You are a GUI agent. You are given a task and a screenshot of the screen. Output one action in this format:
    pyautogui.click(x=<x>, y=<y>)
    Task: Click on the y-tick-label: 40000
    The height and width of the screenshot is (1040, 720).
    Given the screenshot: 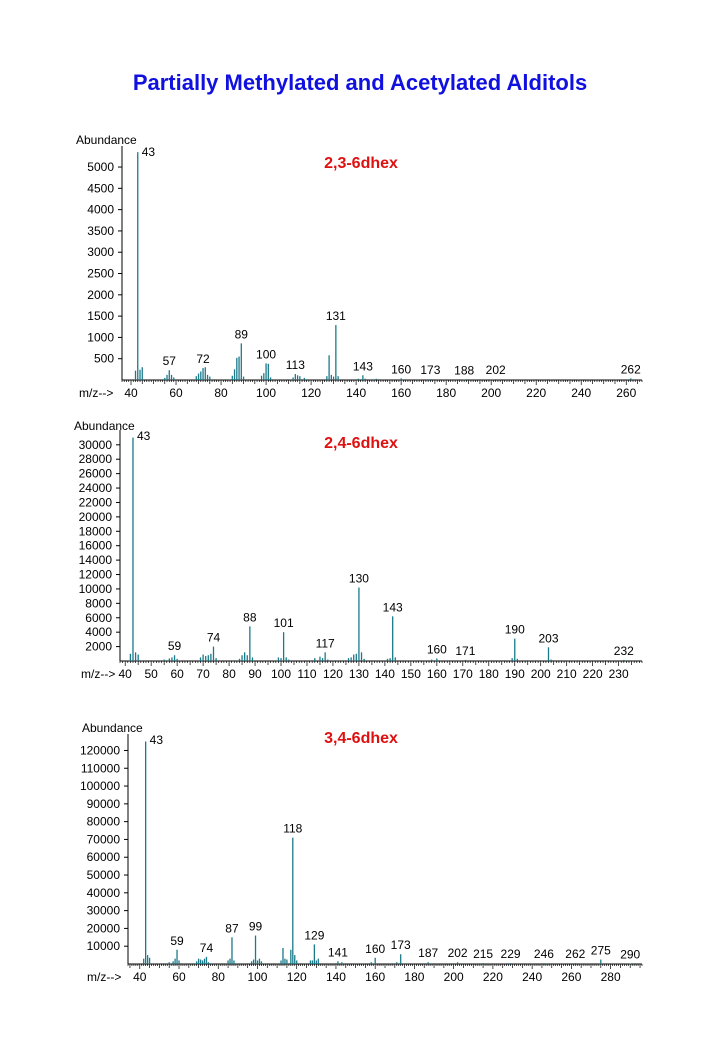 What is the action you would take?
    pyautogui.click(x=104, y=893)
    